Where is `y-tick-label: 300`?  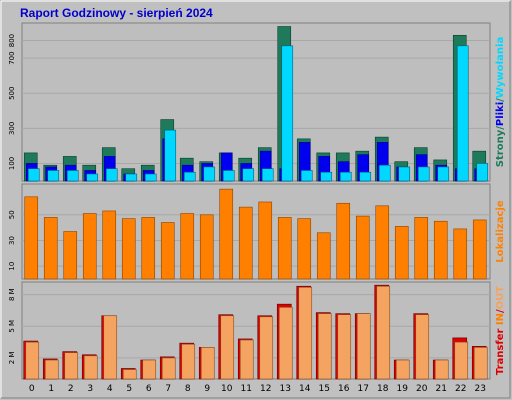
y-tick-label: 300 is located at coordinates (12, 128).